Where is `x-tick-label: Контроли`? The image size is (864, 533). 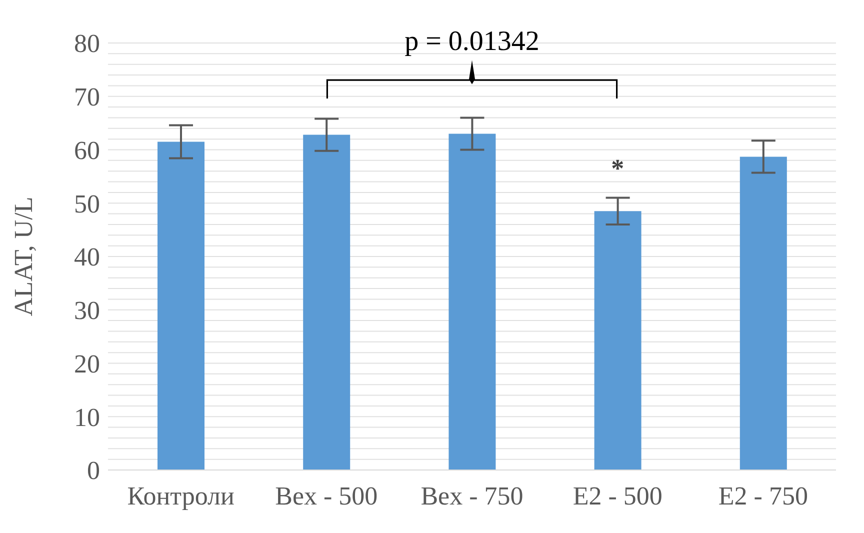
x-tick-label: Контроли is located at coordinates (180, 495).